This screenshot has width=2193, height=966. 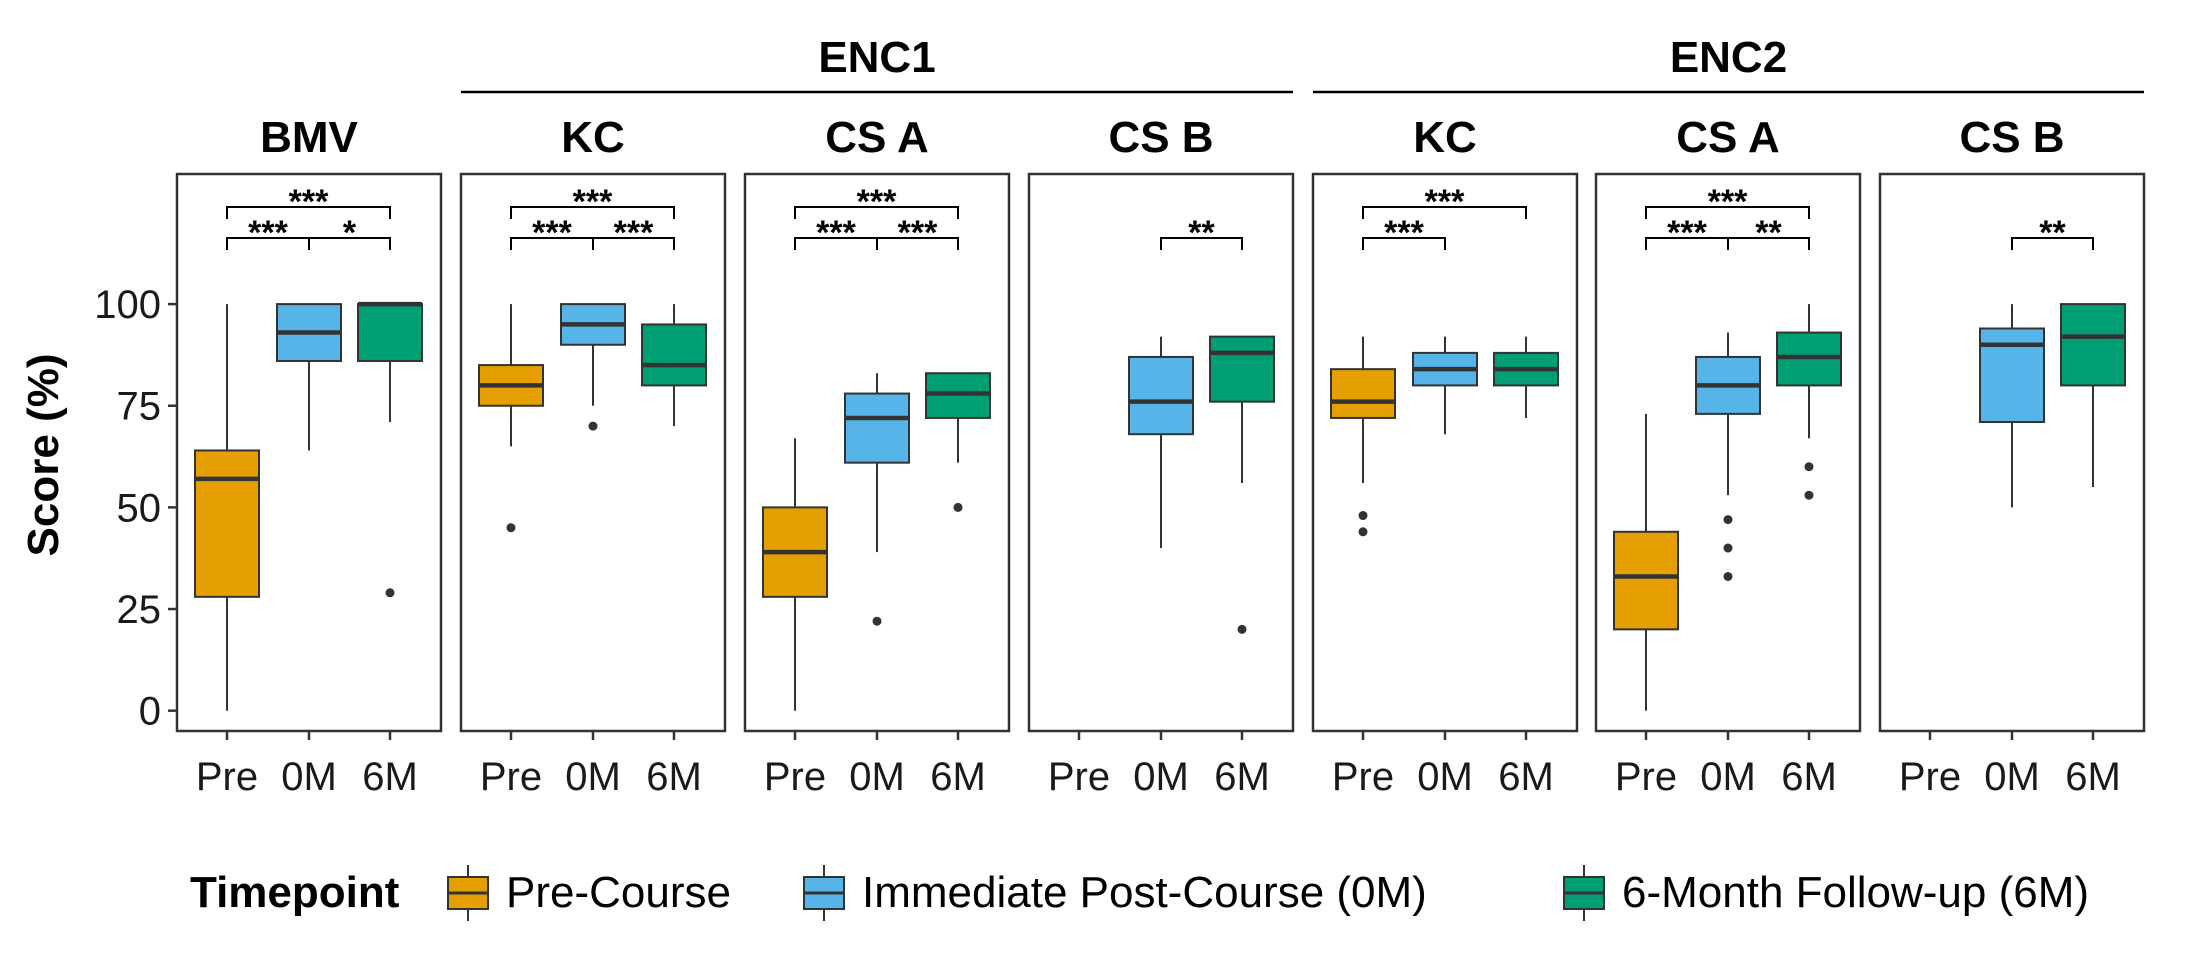 What do you see at coordinates (43, 455) in the screenshot?
I see `y-axis-label: Score (%)` at bounding box center [43, 455].